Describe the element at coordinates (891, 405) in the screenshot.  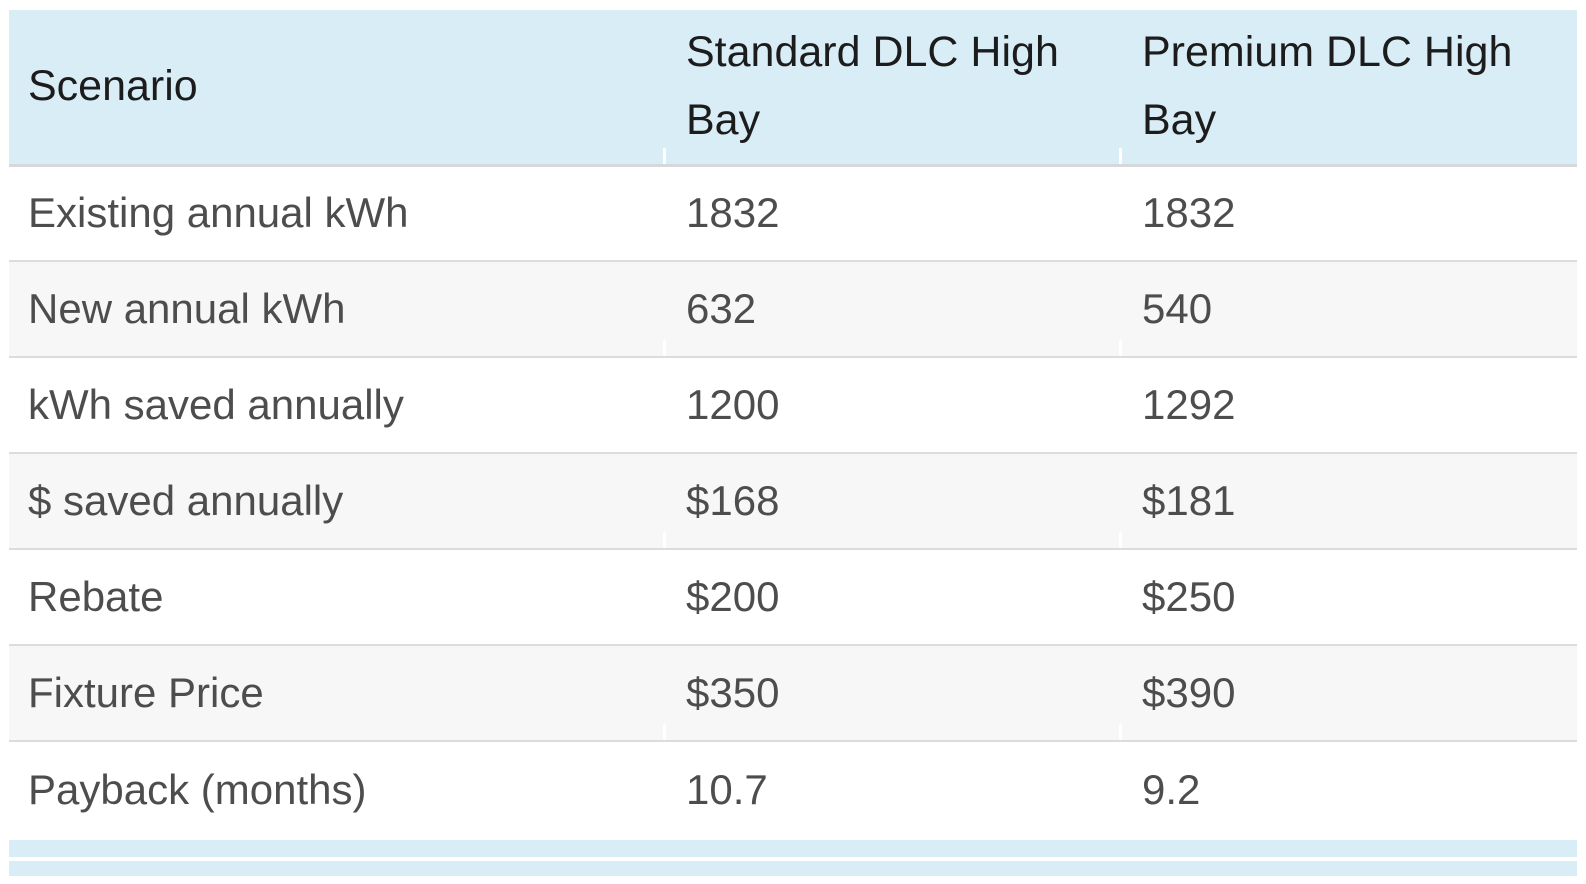
I see `cell-value: 1200` at that location.